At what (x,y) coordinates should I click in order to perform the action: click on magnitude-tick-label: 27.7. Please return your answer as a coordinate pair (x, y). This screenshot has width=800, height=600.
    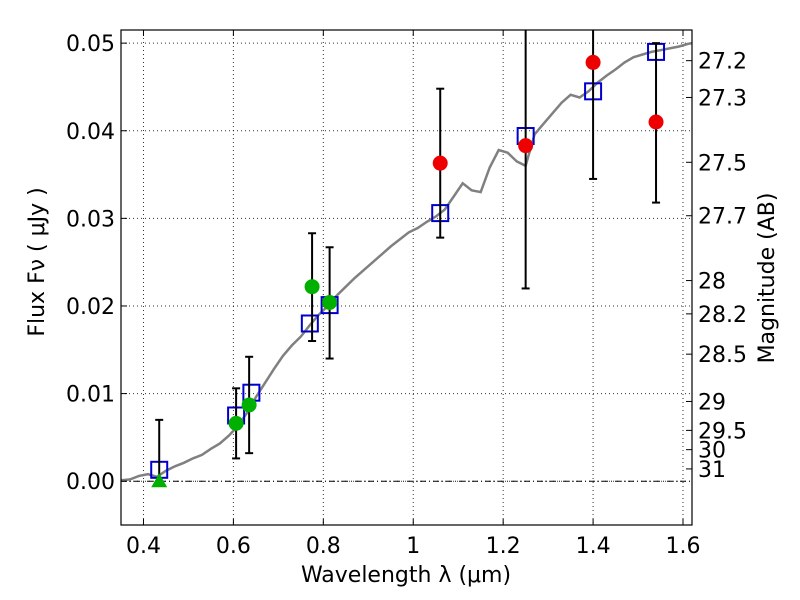
    Looking at the image, I should click on (722, 217).